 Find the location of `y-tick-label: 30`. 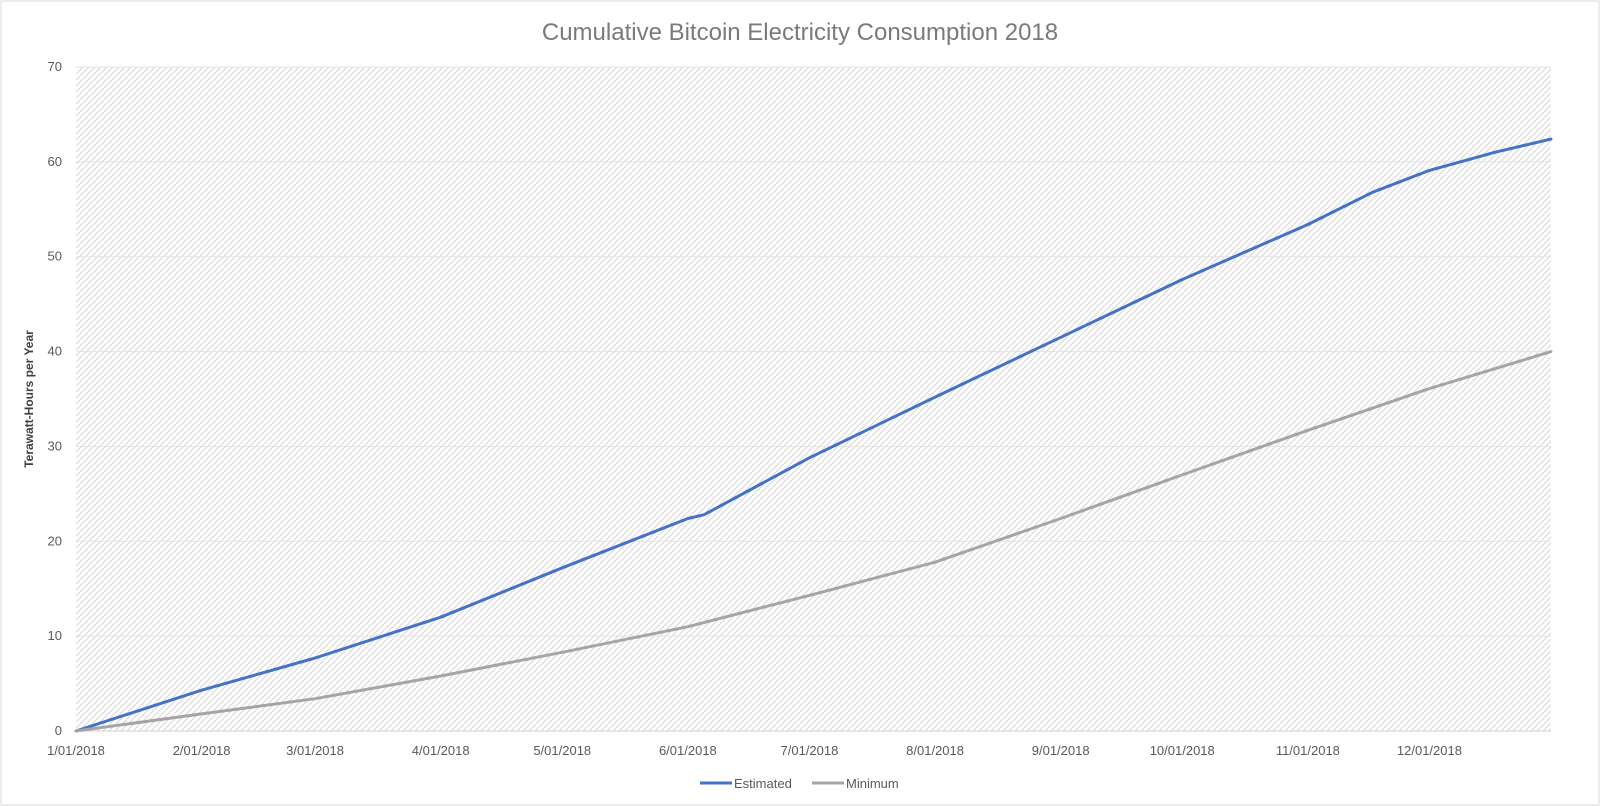

y-tick-label: 30 is located at coordinates (55, 445).